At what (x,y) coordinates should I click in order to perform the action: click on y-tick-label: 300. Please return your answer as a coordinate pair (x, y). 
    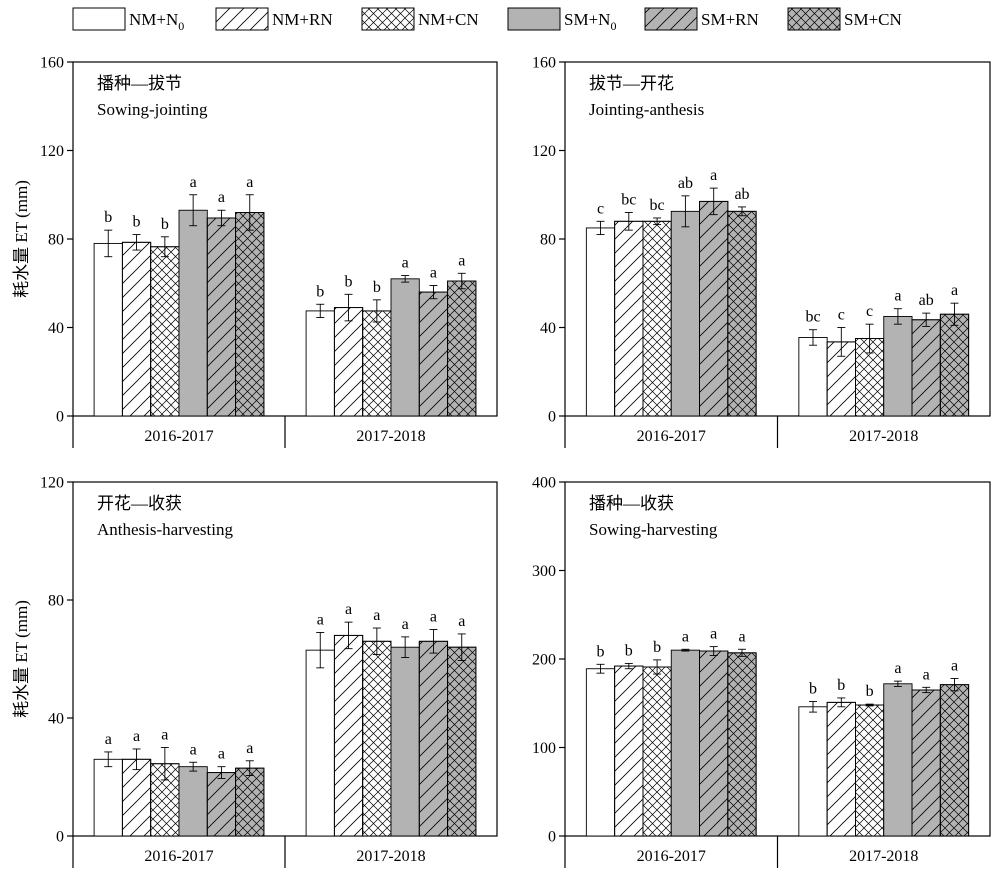
    Looking at the image, I should click on (544, 571).